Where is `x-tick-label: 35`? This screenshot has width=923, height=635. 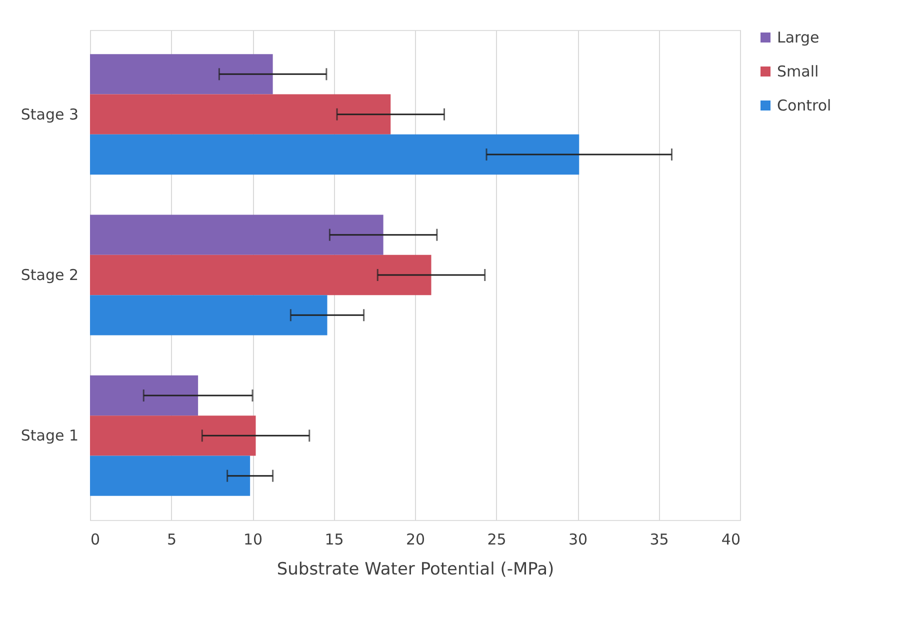
x-tick-label: 35 is located at coordinates (659, 539).